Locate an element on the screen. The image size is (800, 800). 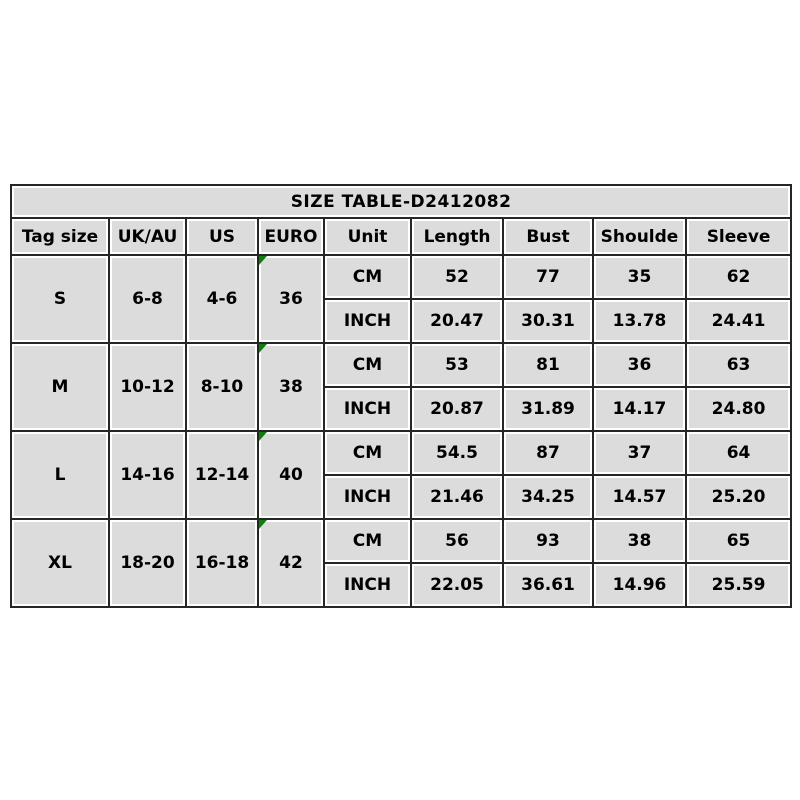
uk-au-cell: 14-16 is located at coordinates (147, 475).